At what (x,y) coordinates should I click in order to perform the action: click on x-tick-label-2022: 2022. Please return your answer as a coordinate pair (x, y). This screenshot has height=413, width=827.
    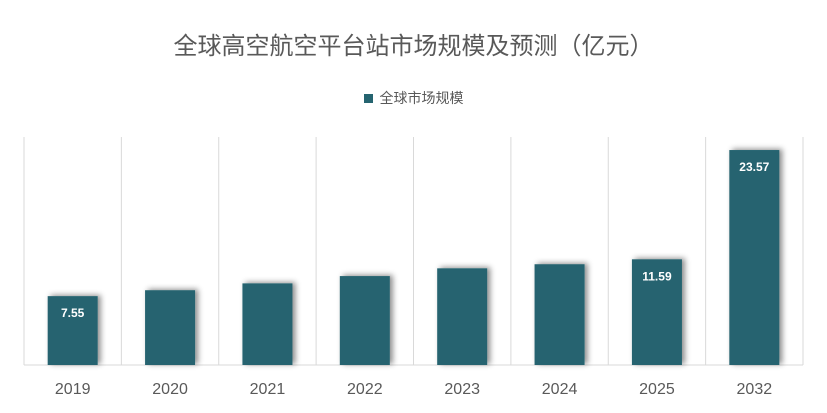
    Looking at the image, I should click on (365, 389).